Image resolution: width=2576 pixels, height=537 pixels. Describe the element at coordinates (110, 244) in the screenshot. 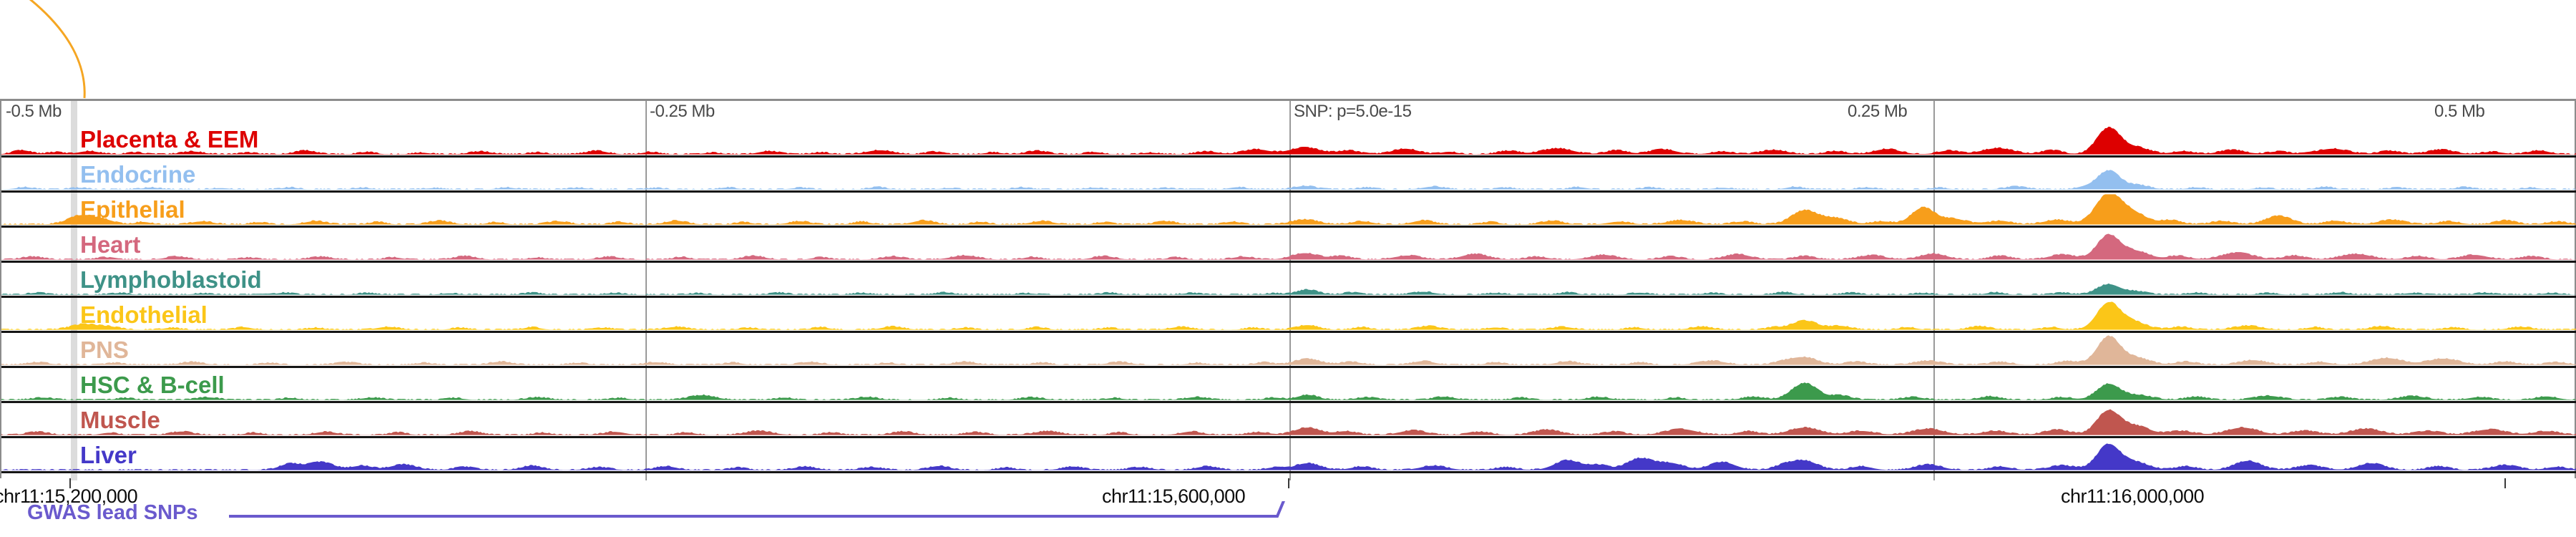

I see `track-label-3: Heart` at that location.